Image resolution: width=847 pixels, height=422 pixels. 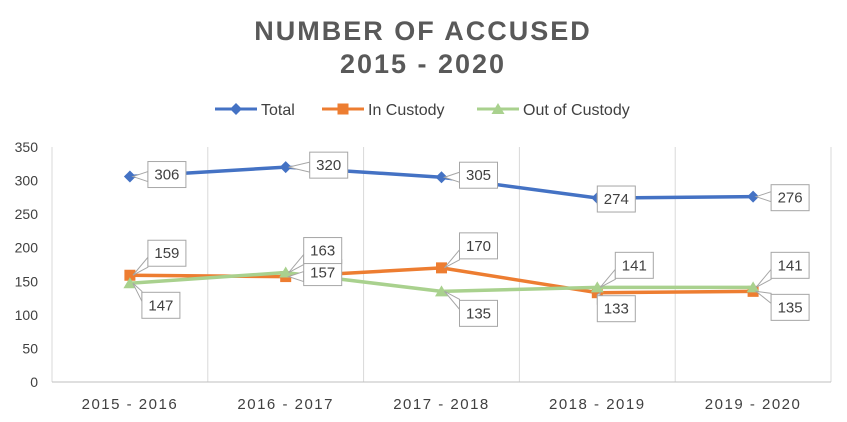 I want to click on data-label-text: 305, so click(x=478, y=175).